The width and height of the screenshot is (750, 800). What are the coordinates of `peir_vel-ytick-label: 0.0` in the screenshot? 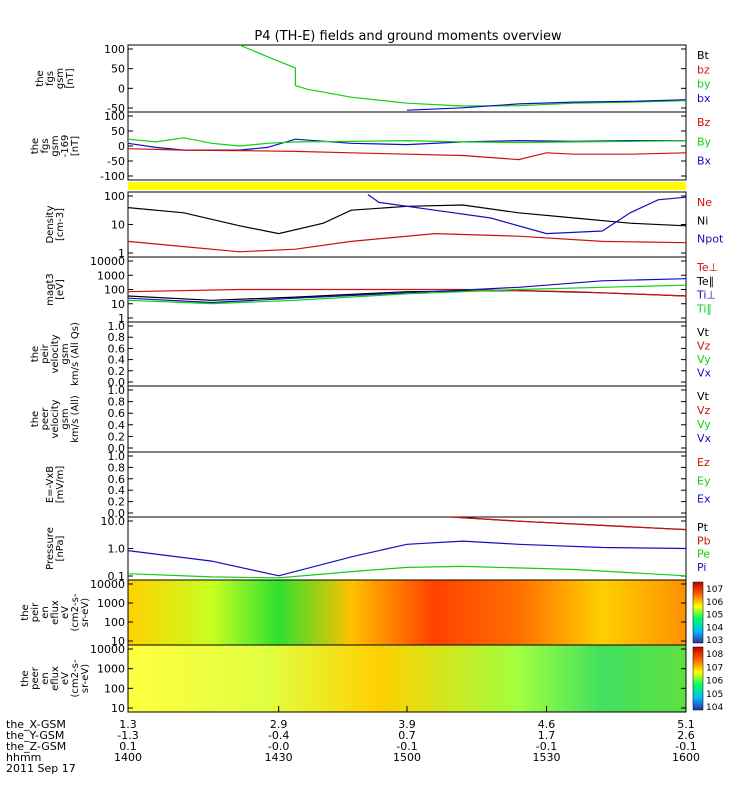 It's located at (117, 382).